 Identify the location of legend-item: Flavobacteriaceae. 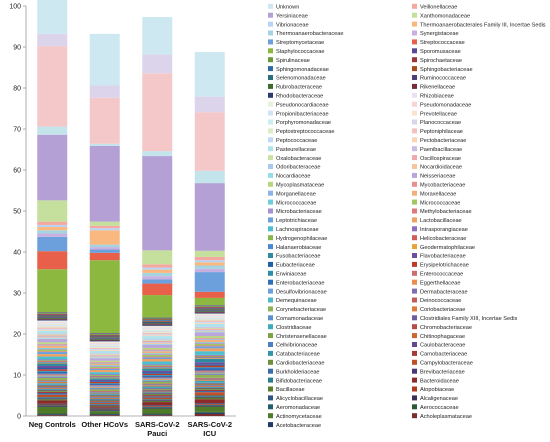
(439, 256).